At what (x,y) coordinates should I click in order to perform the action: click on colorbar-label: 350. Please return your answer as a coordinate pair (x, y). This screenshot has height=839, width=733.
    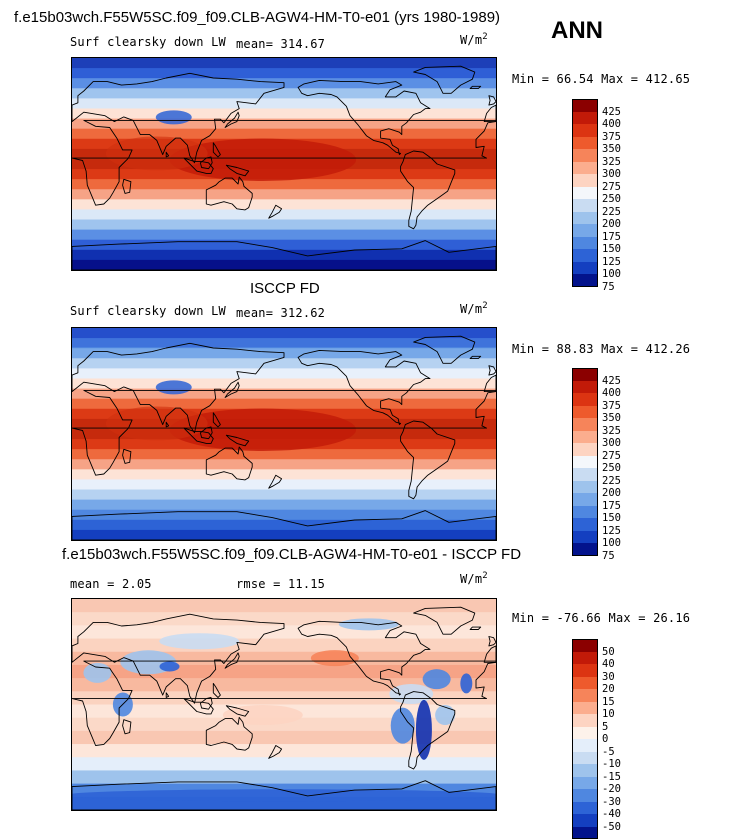
    Looking at the image, I should click on (611, 418).